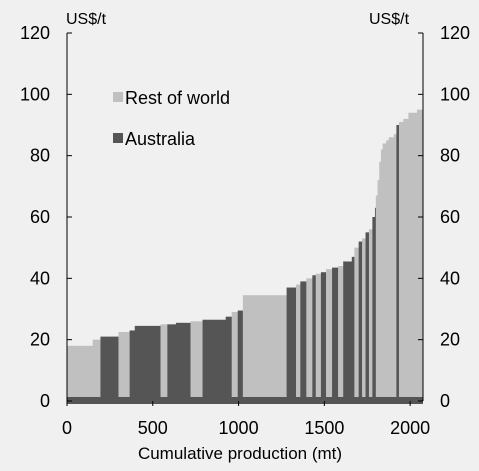  What do you see at coordinates (118, 138) in the screenshot?
I see `legend-swatch-australia` at bounding box center [118, 138].